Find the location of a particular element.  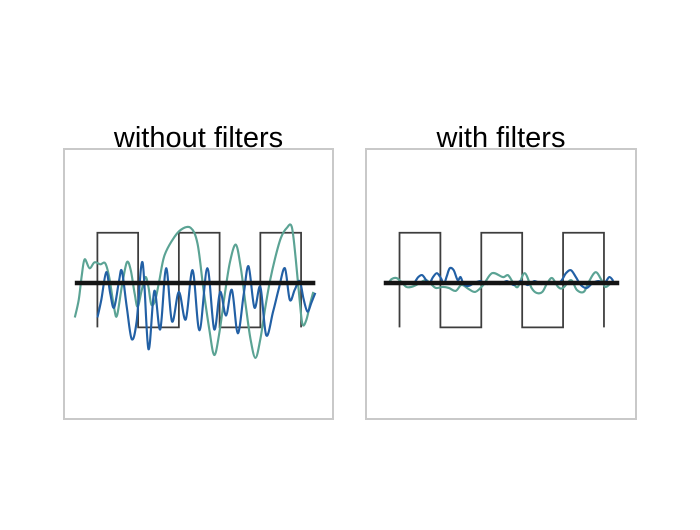

waveform-plot-without-filters is located at coordinates (195, 291).